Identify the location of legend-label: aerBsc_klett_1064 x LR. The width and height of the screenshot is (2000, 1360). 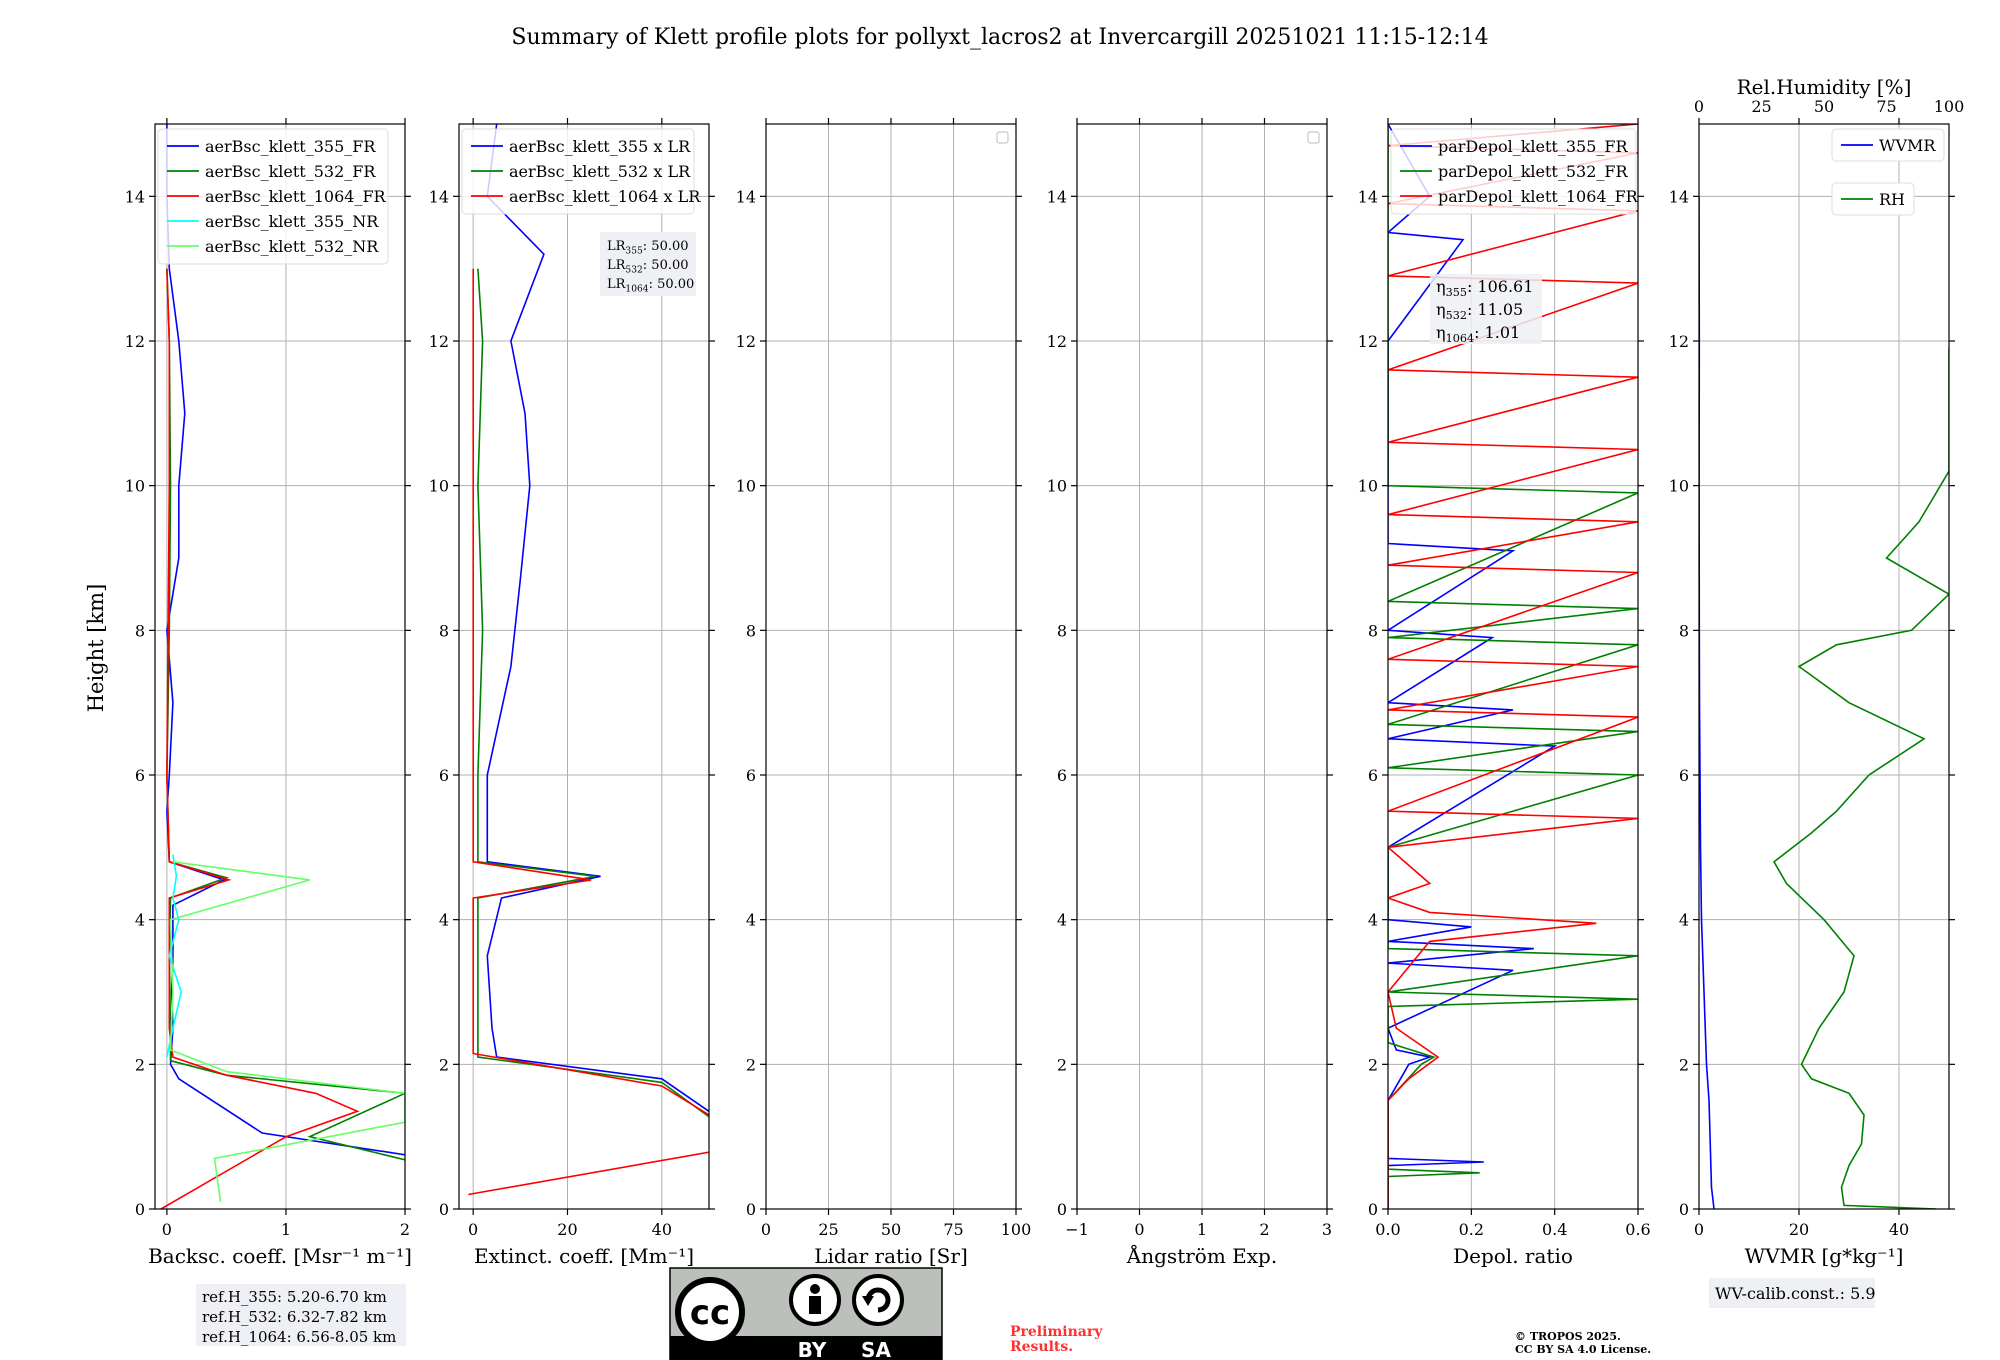
(605, 196).